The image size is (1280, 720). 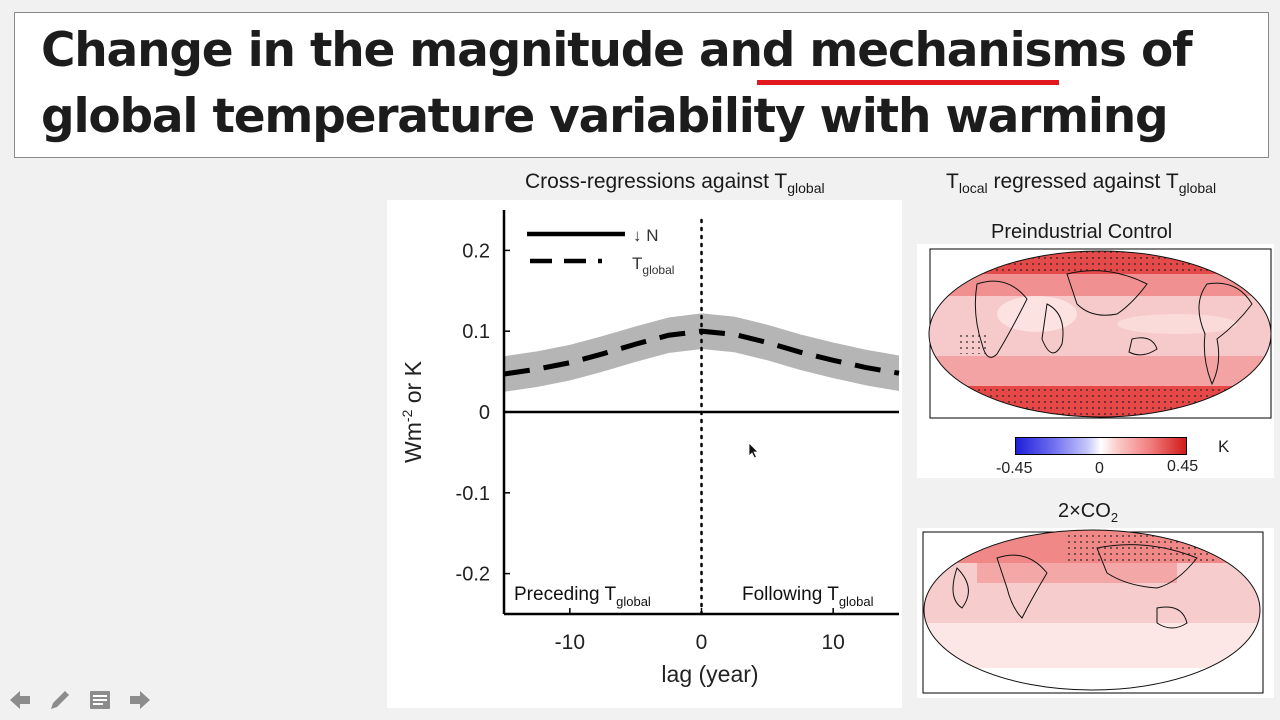 What do you see at coordinates (60, 700) in the screenshot?
I see `pen-icon` at bounding box center [60, 700].